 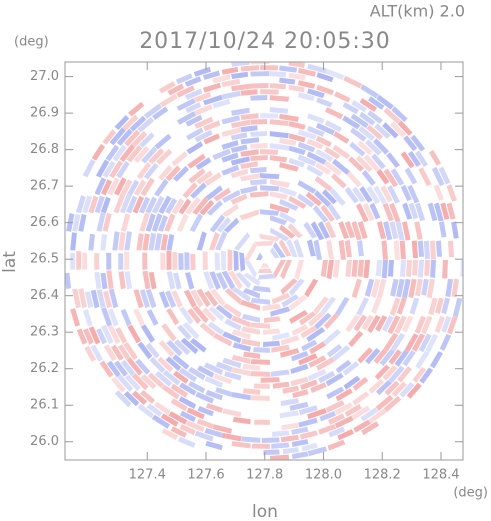 What do you see at coordinates (470, 493) in the screenshot?
I see `x-unit: (deg)` at bounding box center [470, 493].